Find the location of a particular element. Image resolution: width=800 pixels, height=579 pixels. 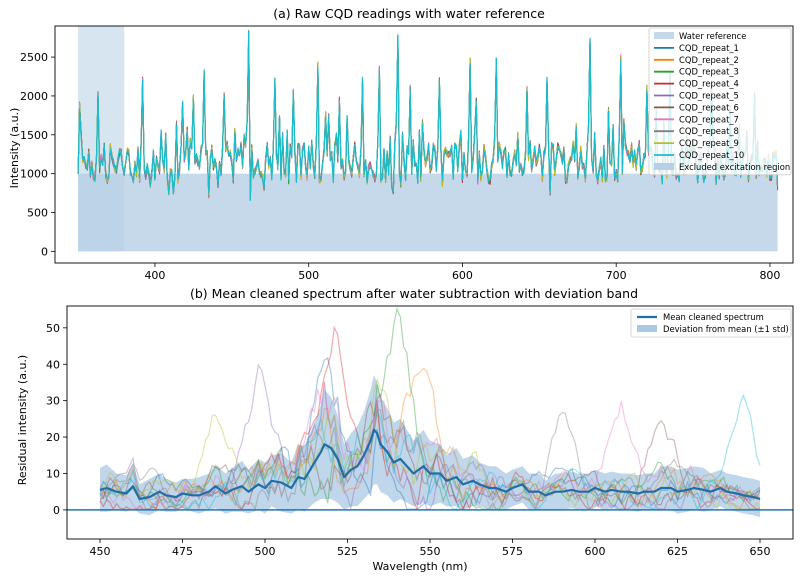

a-xtick-label: 800 is located at coordinates (769, 275).